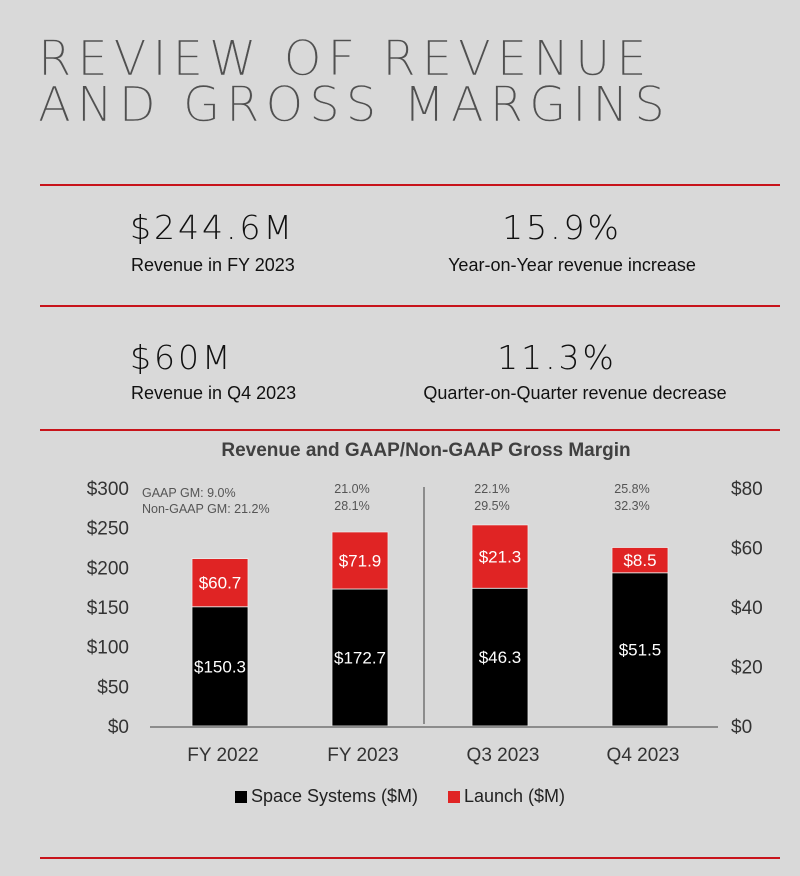  I want to click on chart-legend: Space Systems ($M) Launch ($M), so click(400, 796).